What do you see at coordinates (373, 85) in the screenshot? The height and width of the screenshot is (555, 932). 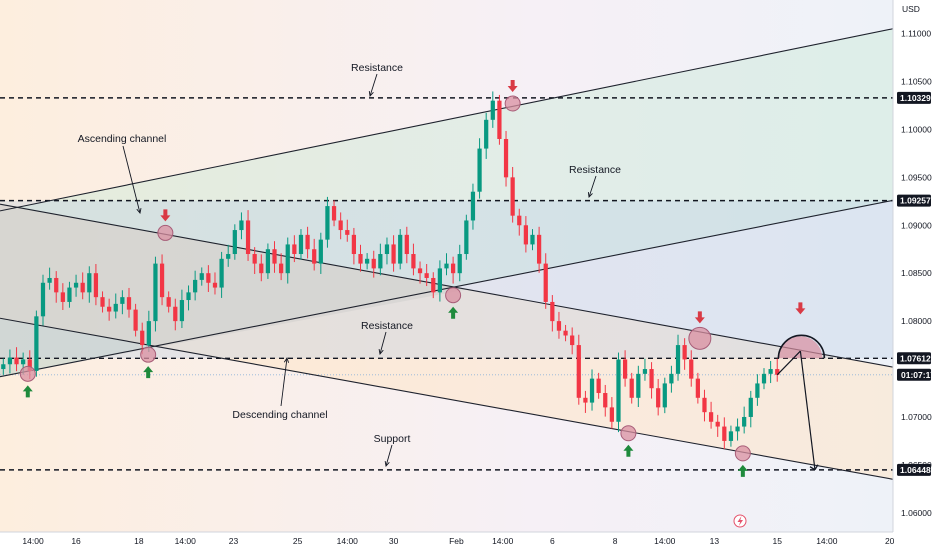 I see `resistance-top-label-pointer` at bounding box center [373, 85].